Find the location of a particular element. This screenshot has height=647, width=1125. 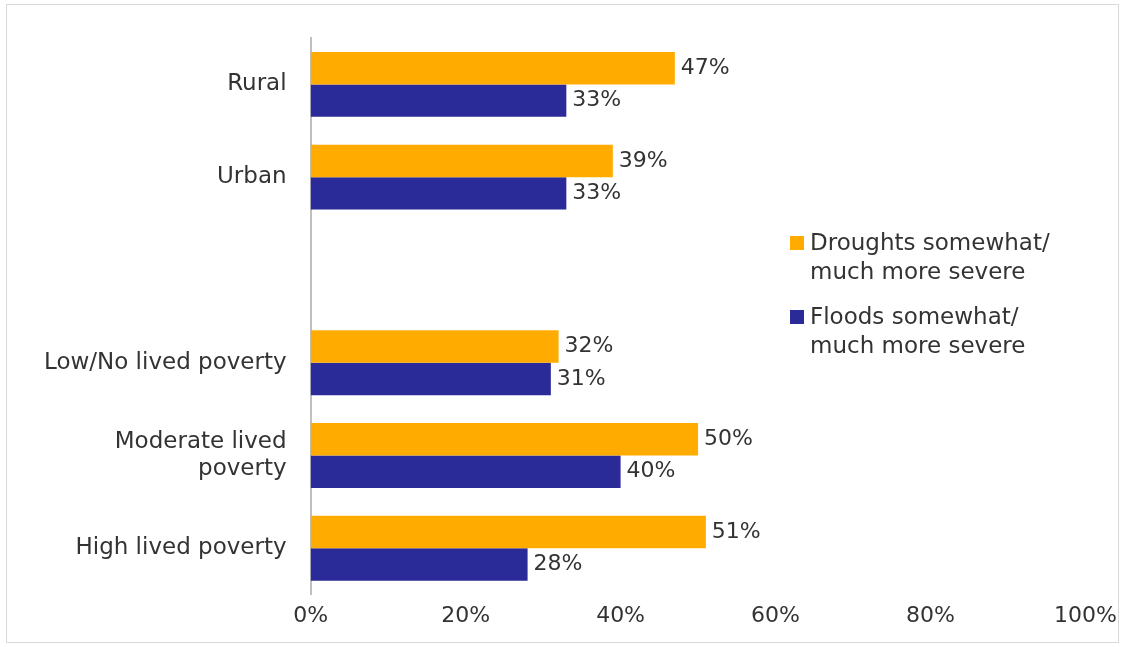

x-tick-label: 0% is located at coordinates (311, 614).